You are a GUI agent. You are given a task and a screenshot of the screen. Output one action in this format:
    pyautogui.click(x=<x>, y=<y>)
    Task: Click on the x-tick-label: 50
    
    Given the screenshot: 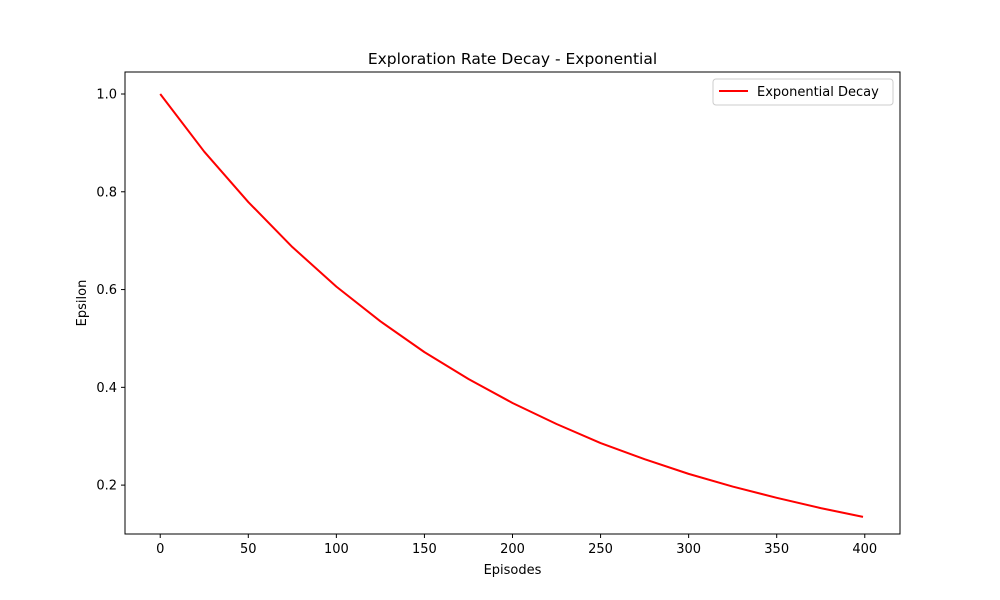 What is the action you would take?
    pyautogui.click(x=248, y=549)
    